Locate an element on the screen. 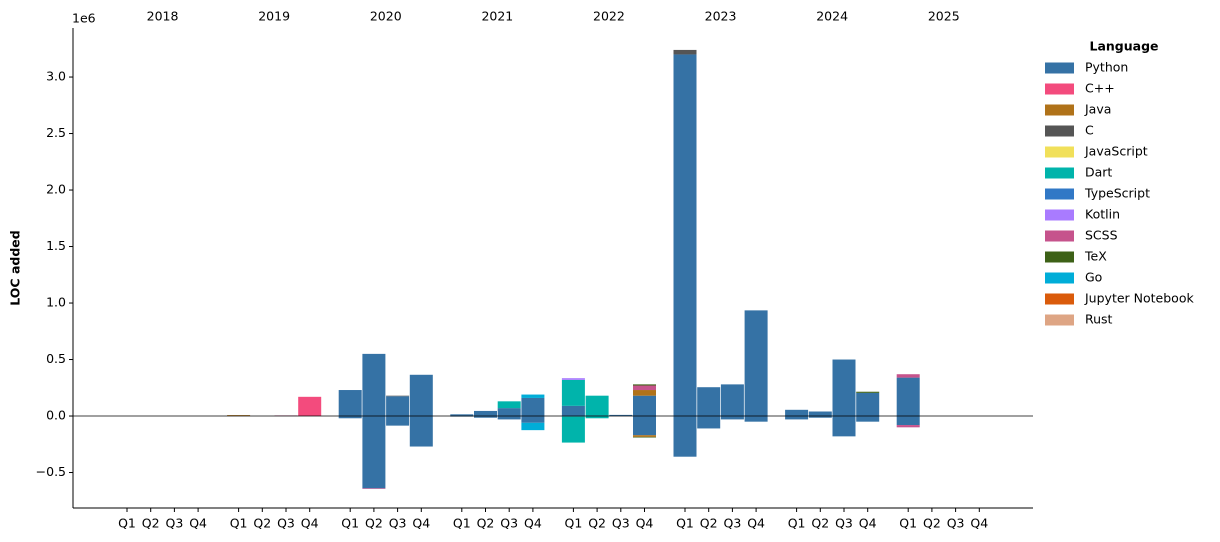 The width and height of the screenshot is (1220, 542). y-offset-label: 1e6 is located at coordinates (84, 18).